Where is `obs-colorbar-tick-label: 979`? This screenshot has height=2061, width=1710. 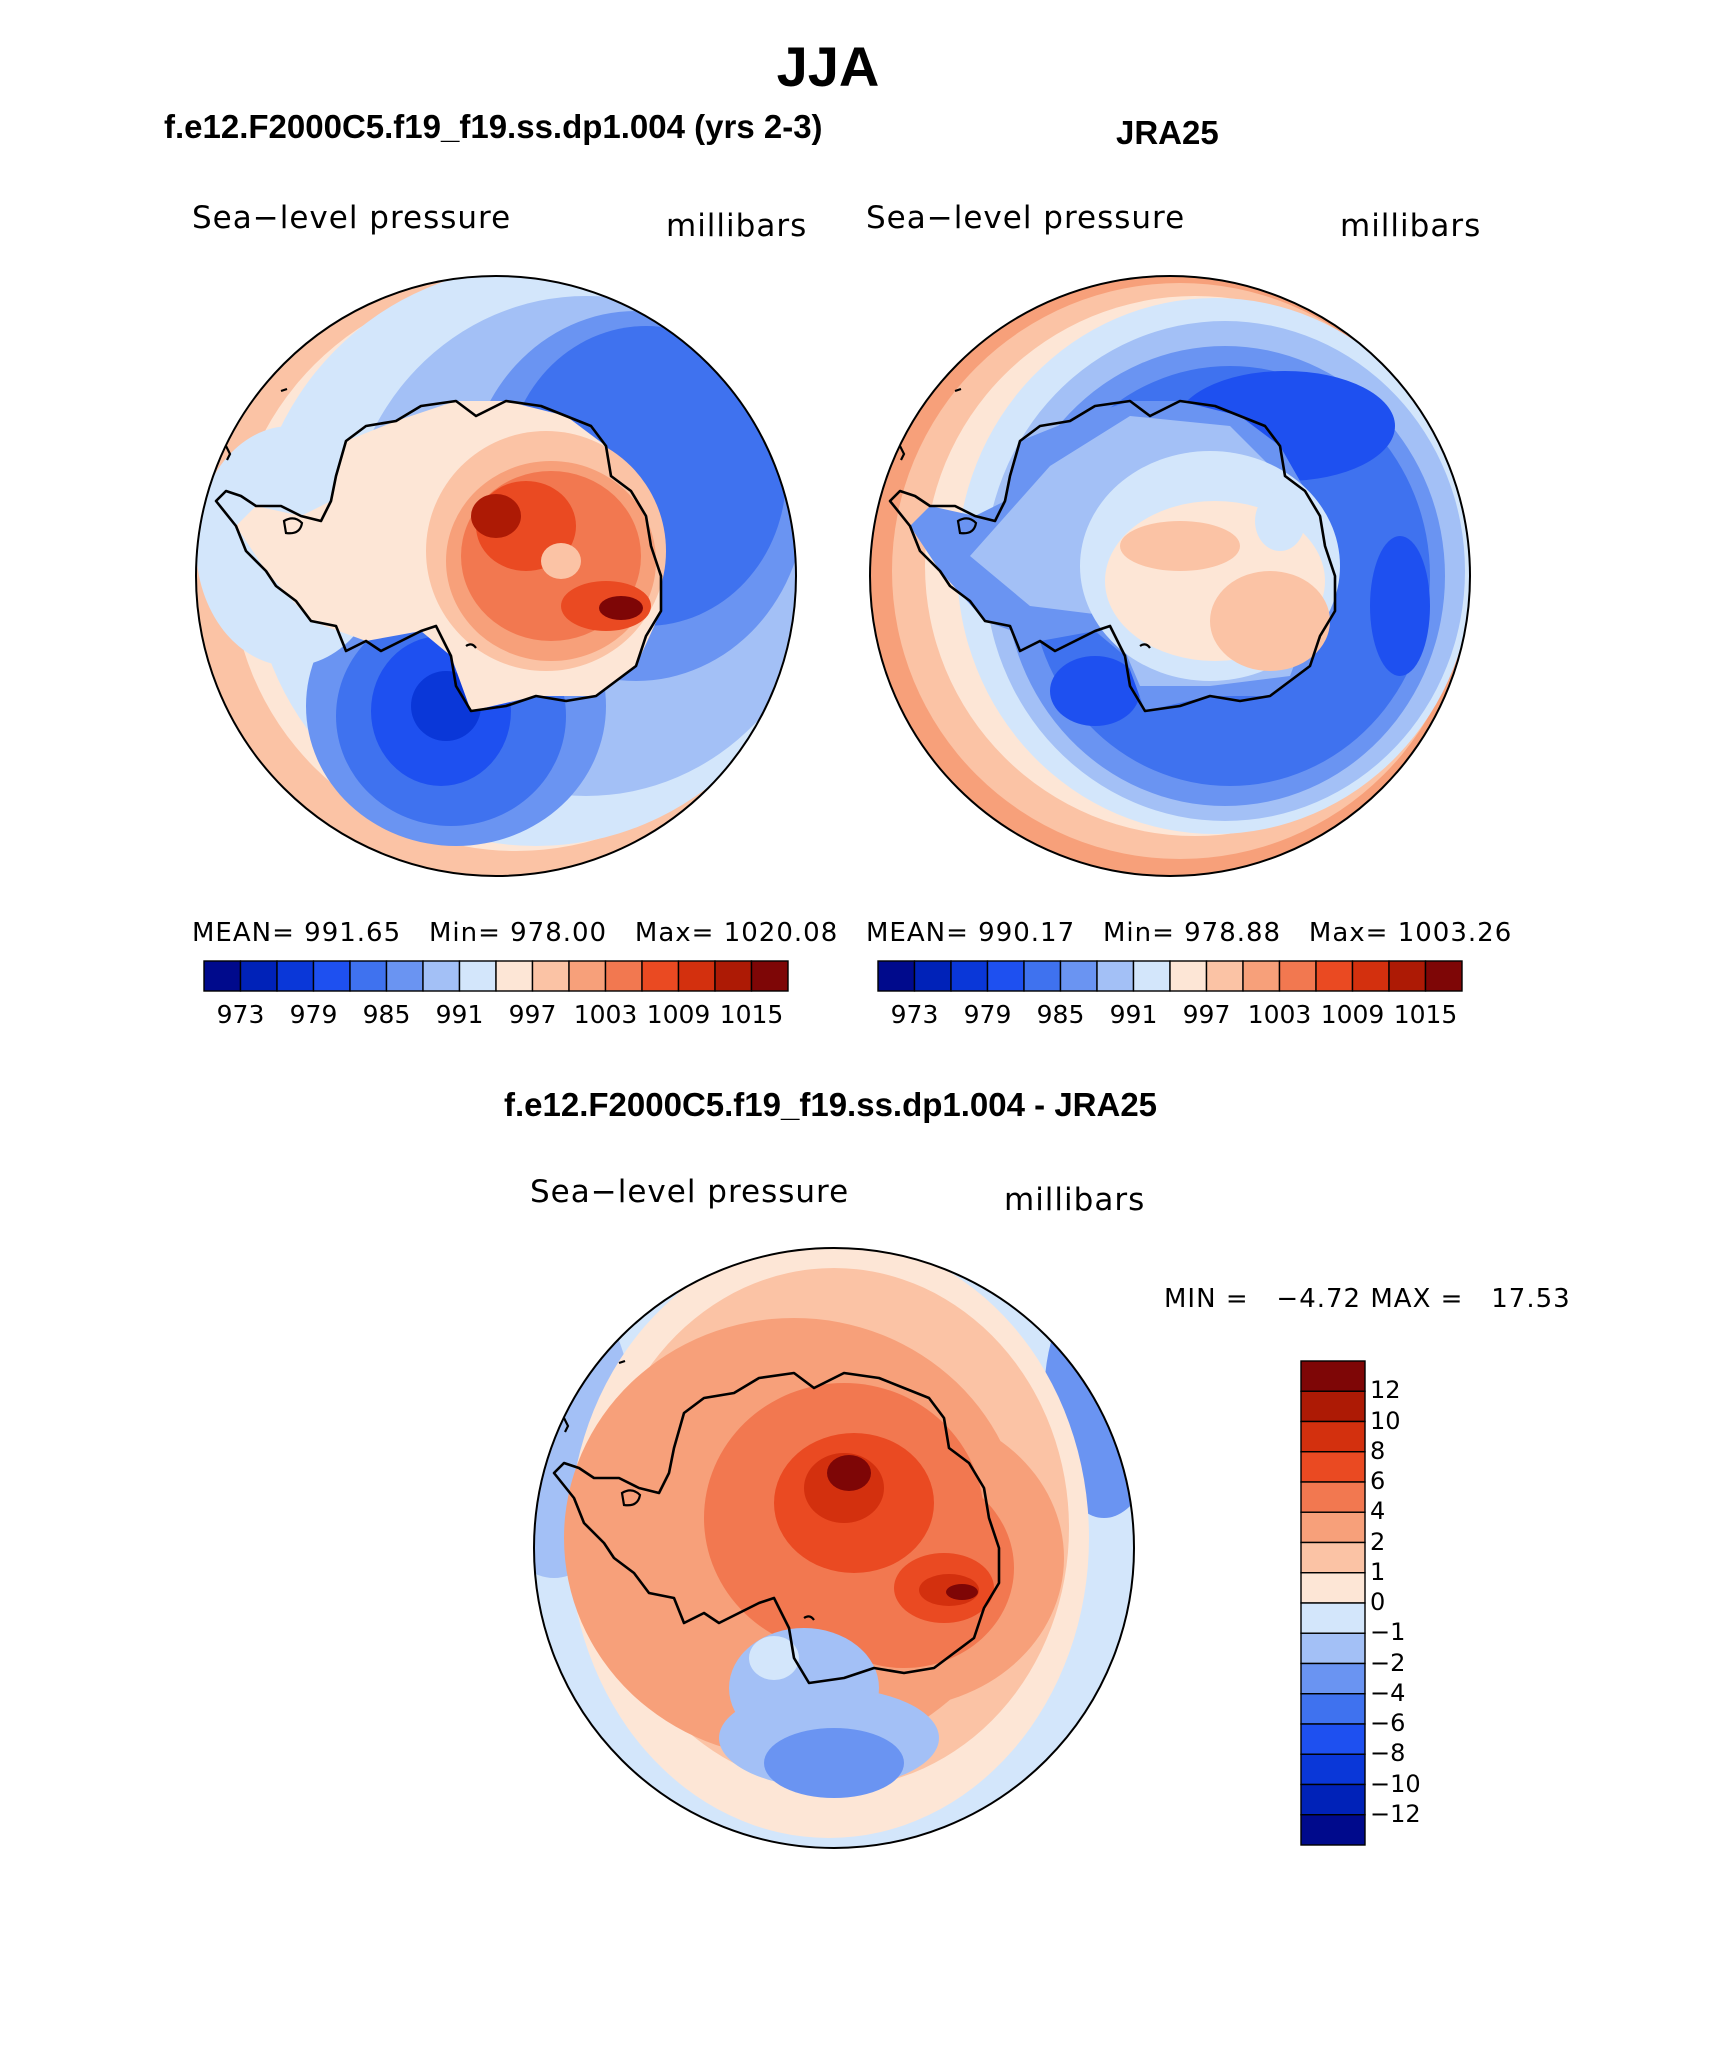
obs-colorbar-tick-label: 979 is located at coordinates (987, 1014).